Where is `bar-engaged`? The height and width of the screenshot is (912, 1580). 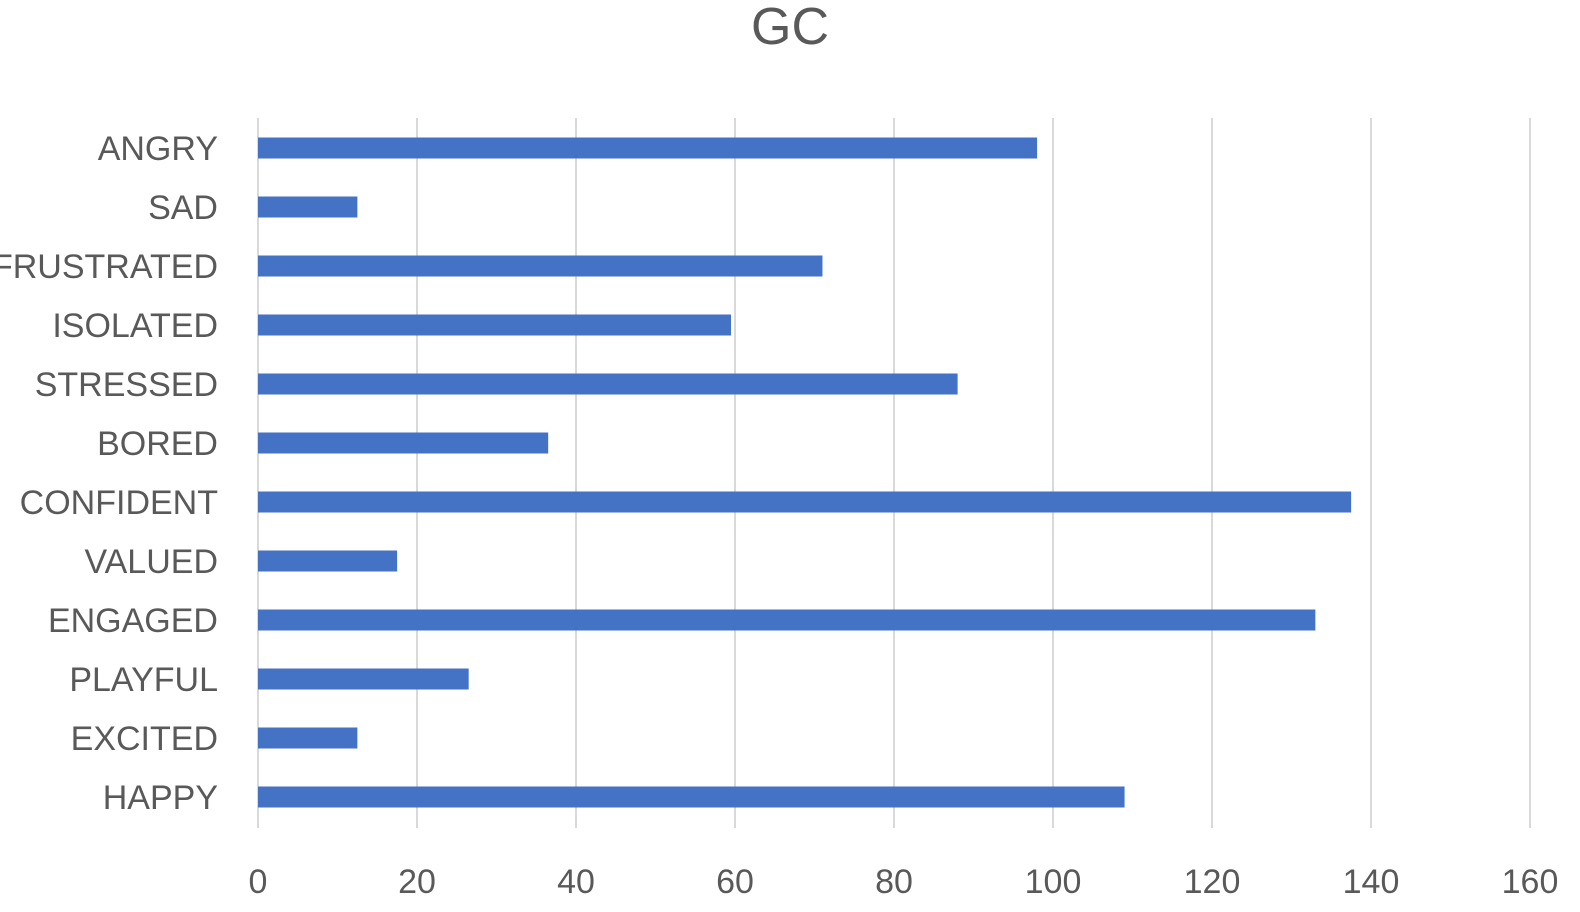
bar-engaged is located at coordinates (787, 620).